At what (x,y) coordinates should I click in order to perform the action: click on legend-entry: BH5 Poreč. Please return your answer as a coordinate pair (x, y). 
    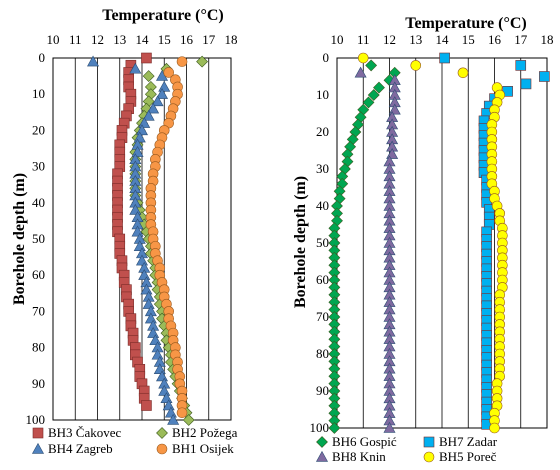
    Looking at the image, I should click on (460, 456).